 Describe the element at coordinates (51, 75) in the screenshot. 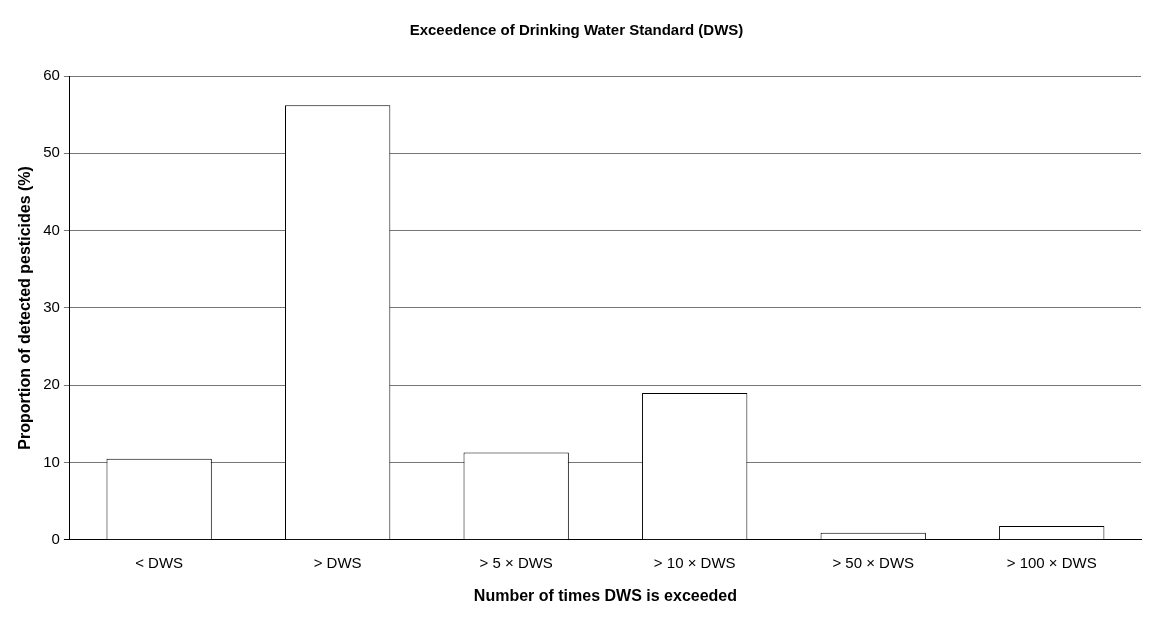

I see `y-tick-label: 60` at that location.